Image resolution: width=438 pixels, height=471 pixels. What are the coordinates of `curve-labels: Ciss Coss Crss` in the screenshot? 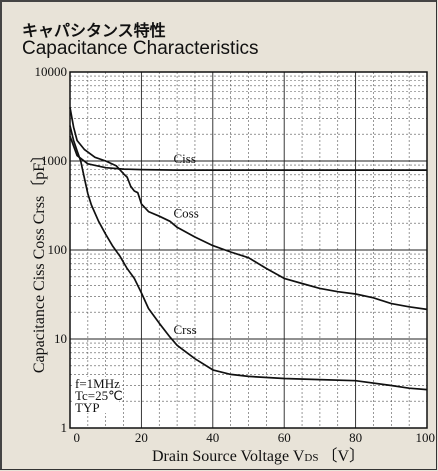 It's located at (186, 244).